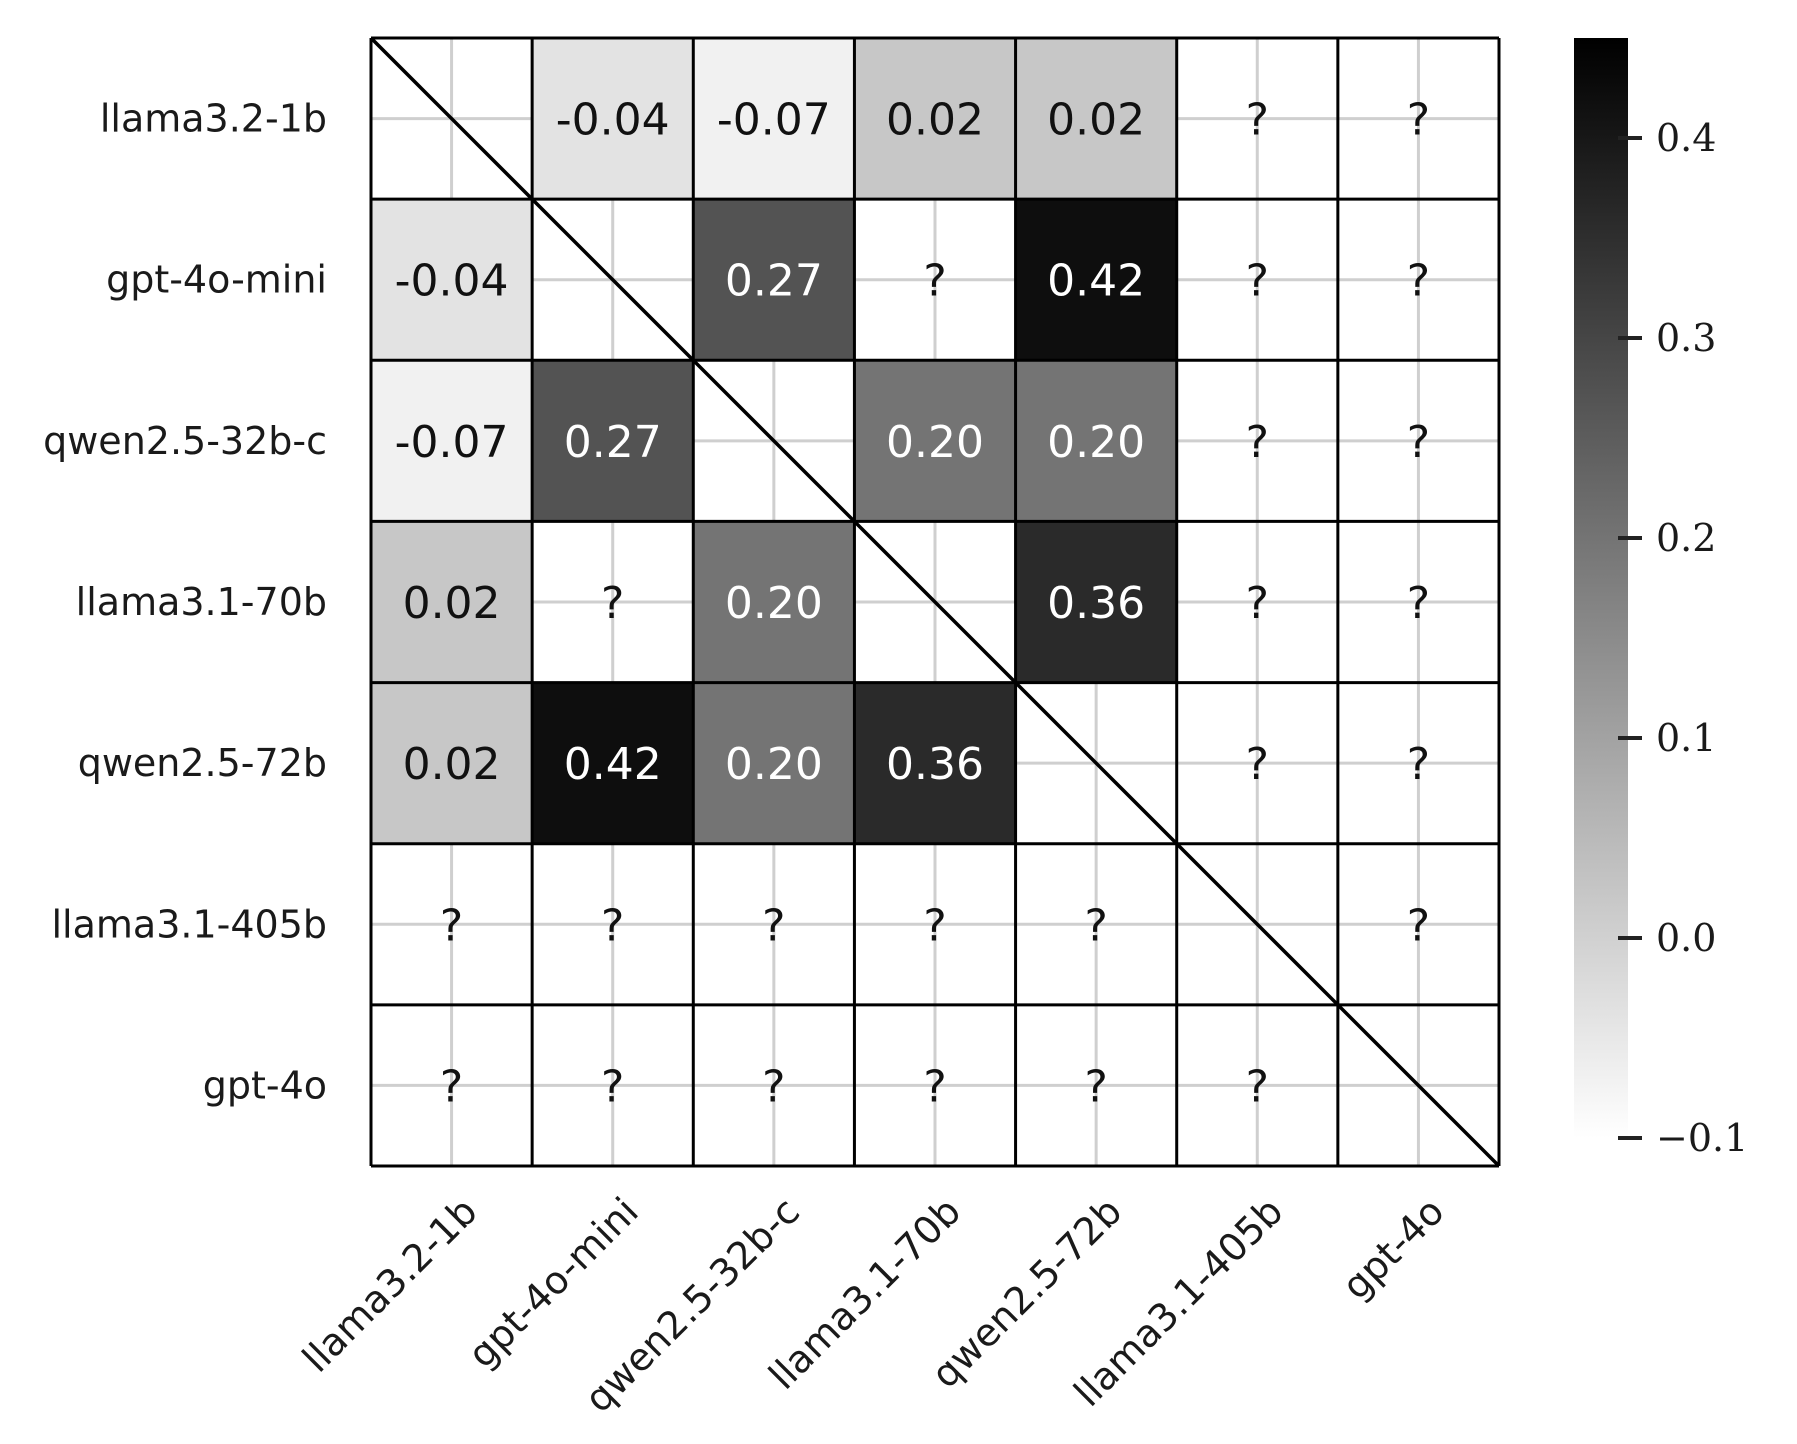 This screenshot has width=1797, height=1444. I want to click on x-tick-label: llama3.2-1b, so click(390, 1285).